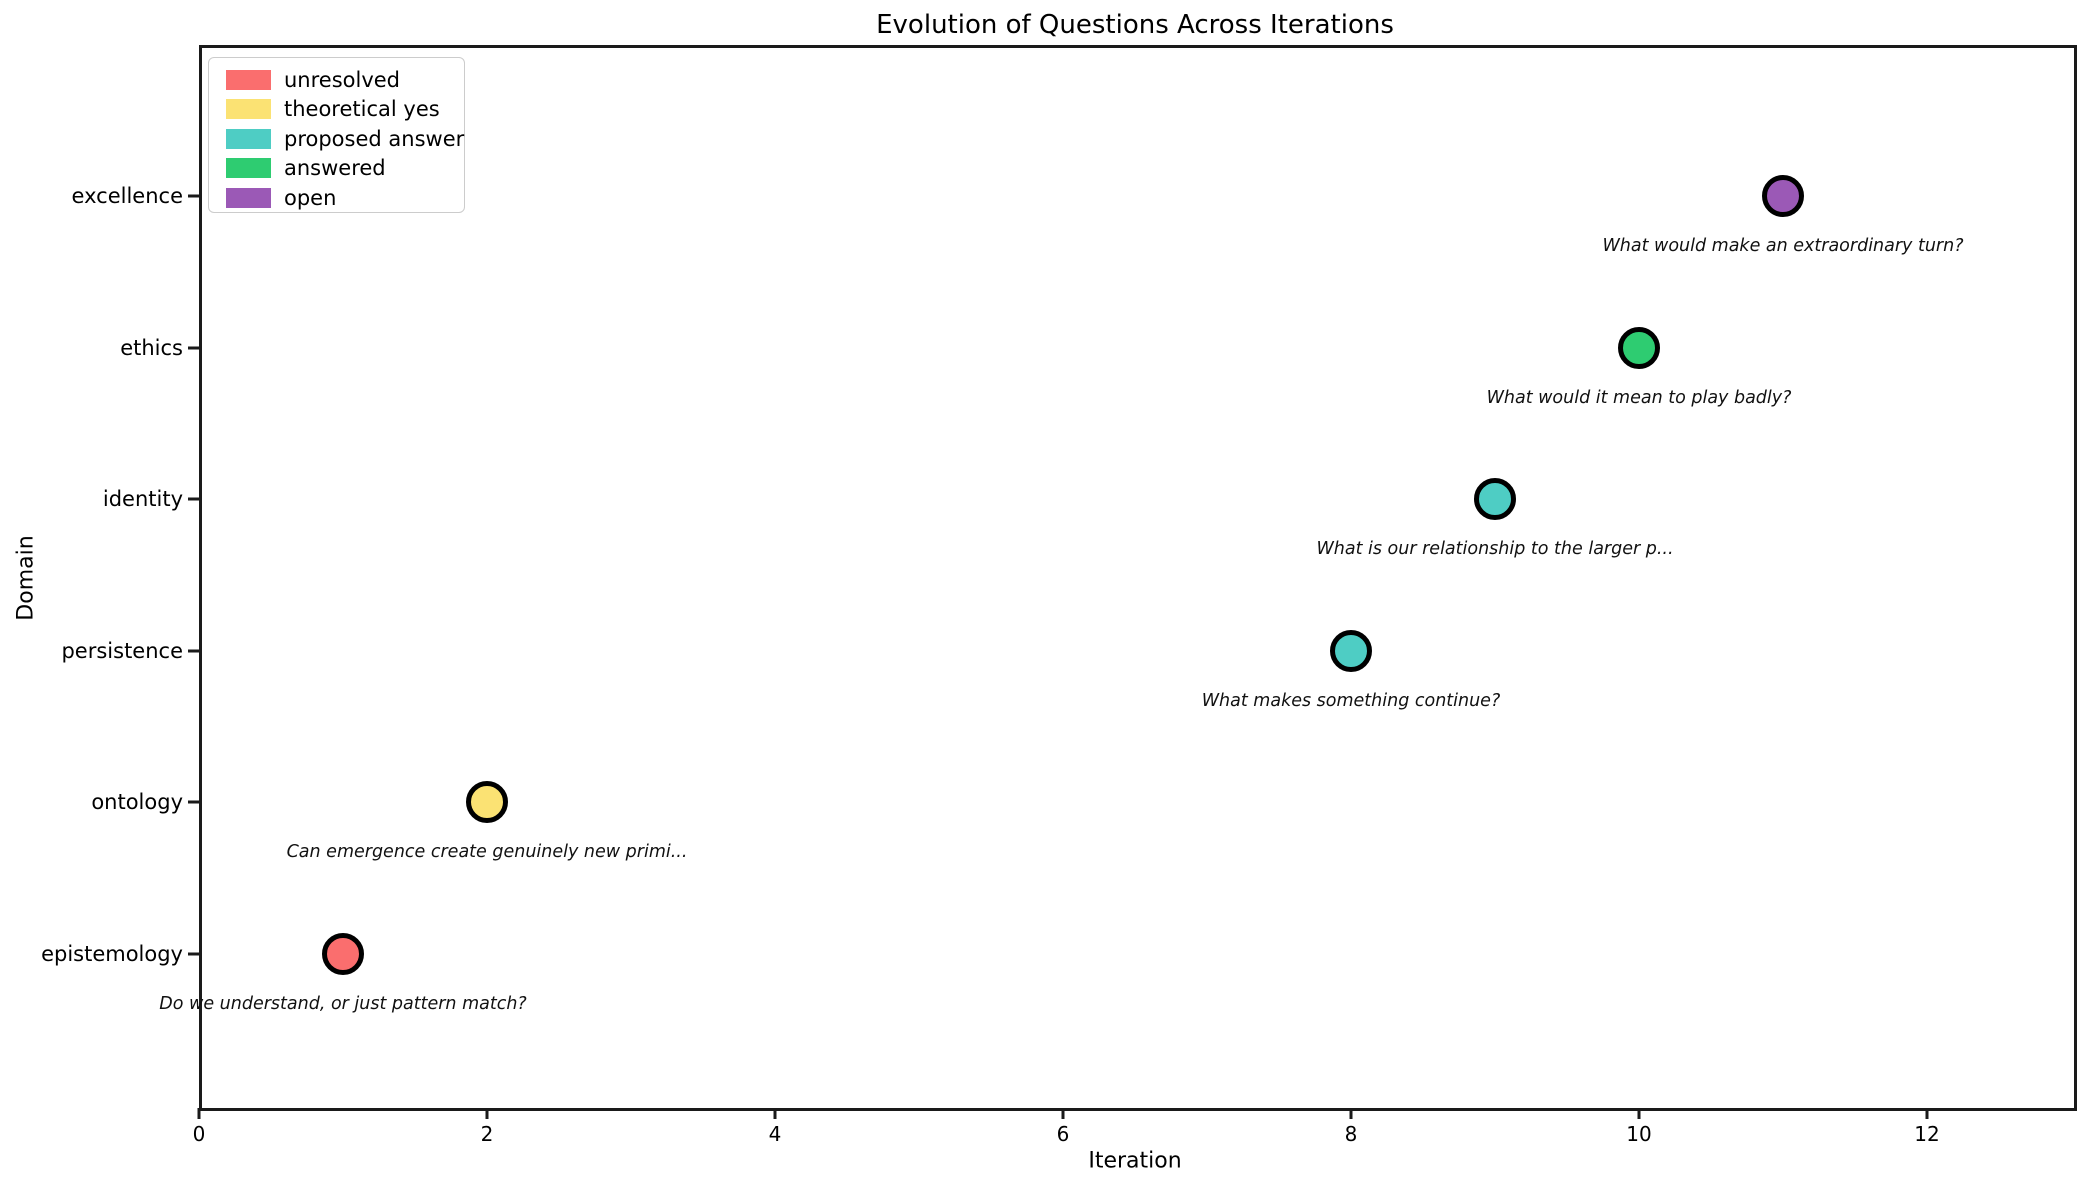 This screenshot has width=2083, height=1184. I want to click on legend-label: proposed answer, so click(374, 138).